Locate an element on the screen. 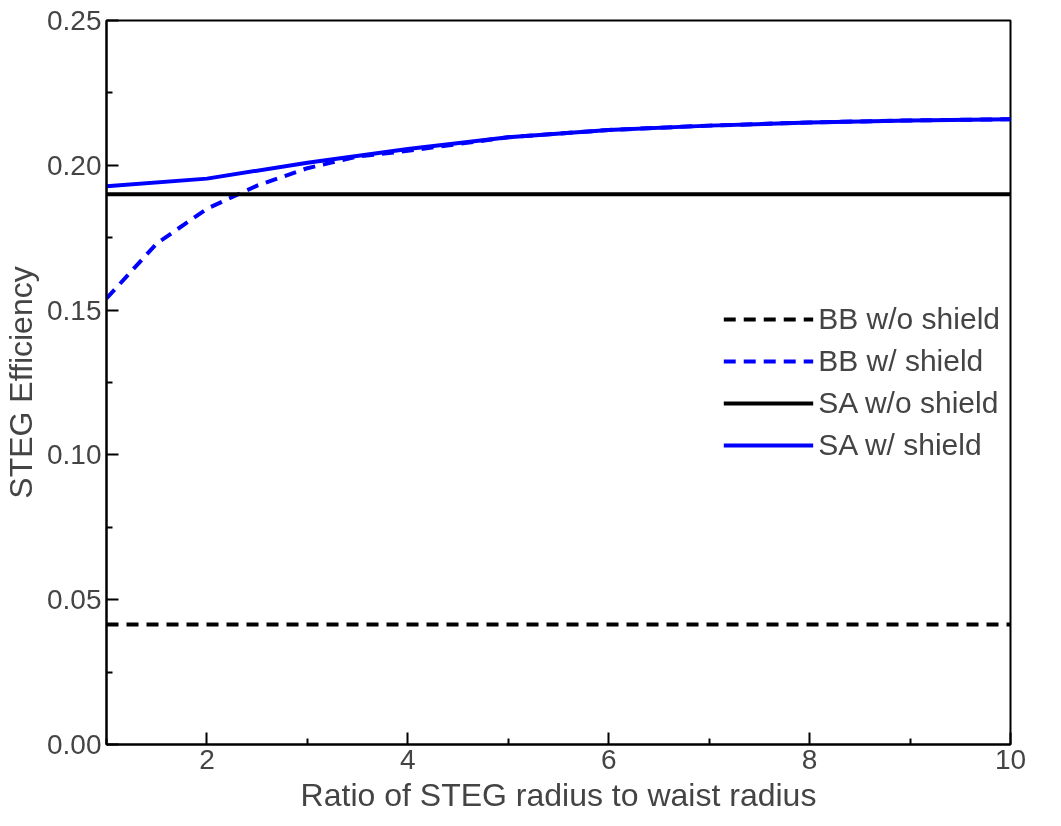 This screenshot has width=1061, height=826. legend-label: SA w/o shield is located at coordinates (908, 403).